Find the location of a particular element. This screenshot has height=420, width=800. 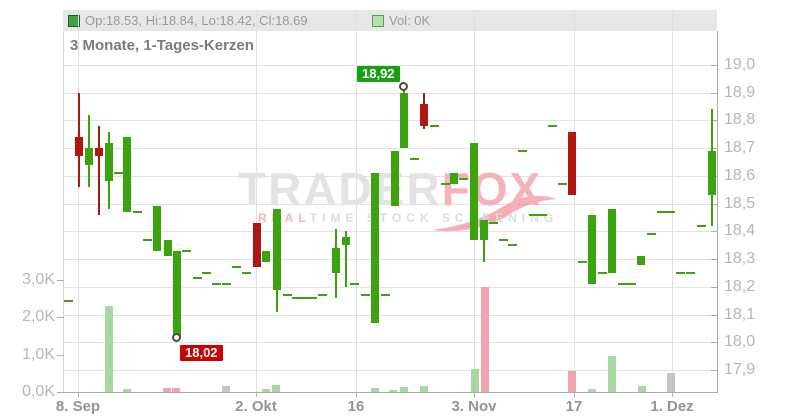

price-tick-label: 18,0 is located at coordinates (740, 341).